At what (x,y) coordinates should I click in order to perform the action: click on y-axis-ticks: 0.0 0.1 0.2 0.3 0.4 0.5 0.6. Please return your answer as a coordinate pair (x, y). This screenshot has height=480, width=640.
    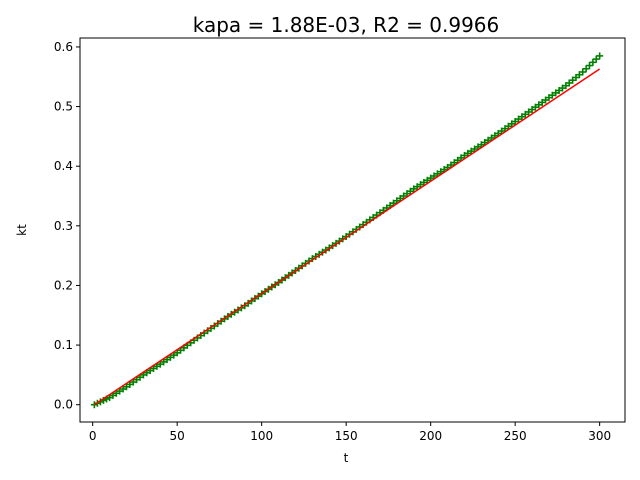
    Looking at the image, I should click on (67, 226).